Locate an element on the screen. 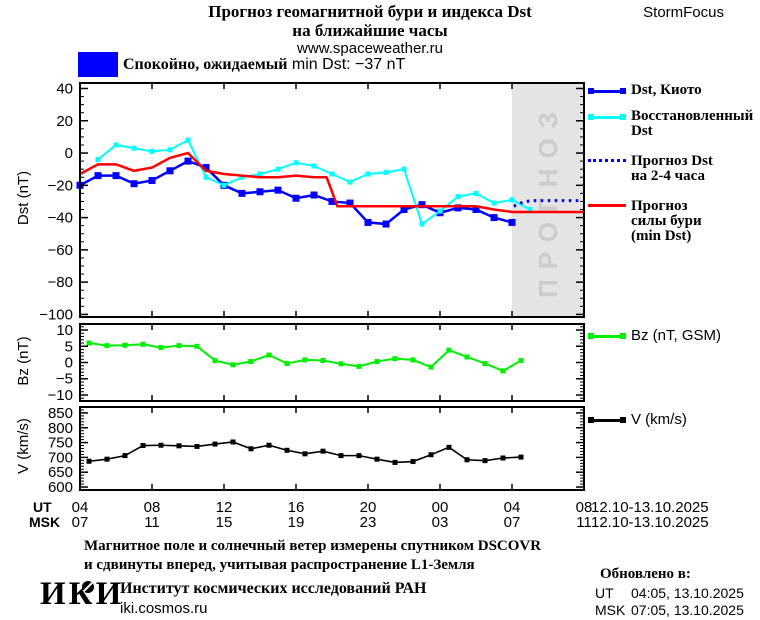  updated-msk-label: MSK is located at coordinates (610, 610).